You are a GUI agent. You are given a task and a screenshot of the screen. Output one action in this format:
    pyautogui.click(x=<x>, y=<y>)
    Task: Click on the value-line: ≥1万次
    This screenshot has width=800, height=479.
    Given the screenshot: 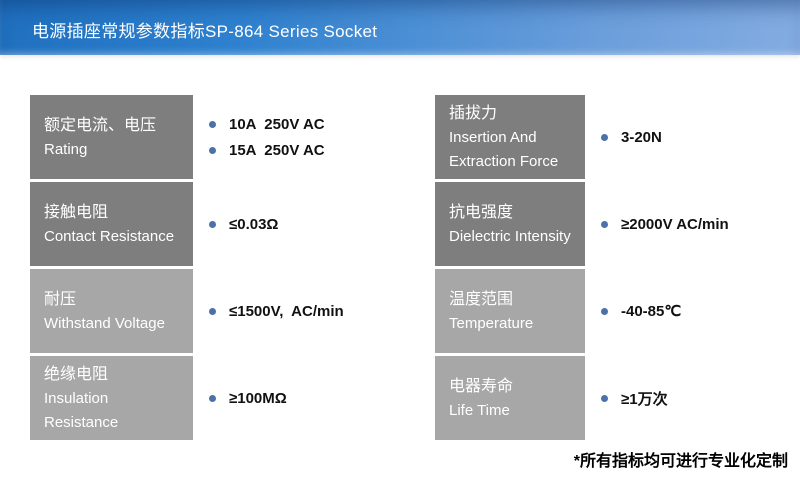 What is the action you would take?
    pyautogui.click(x=634, y=398)
    